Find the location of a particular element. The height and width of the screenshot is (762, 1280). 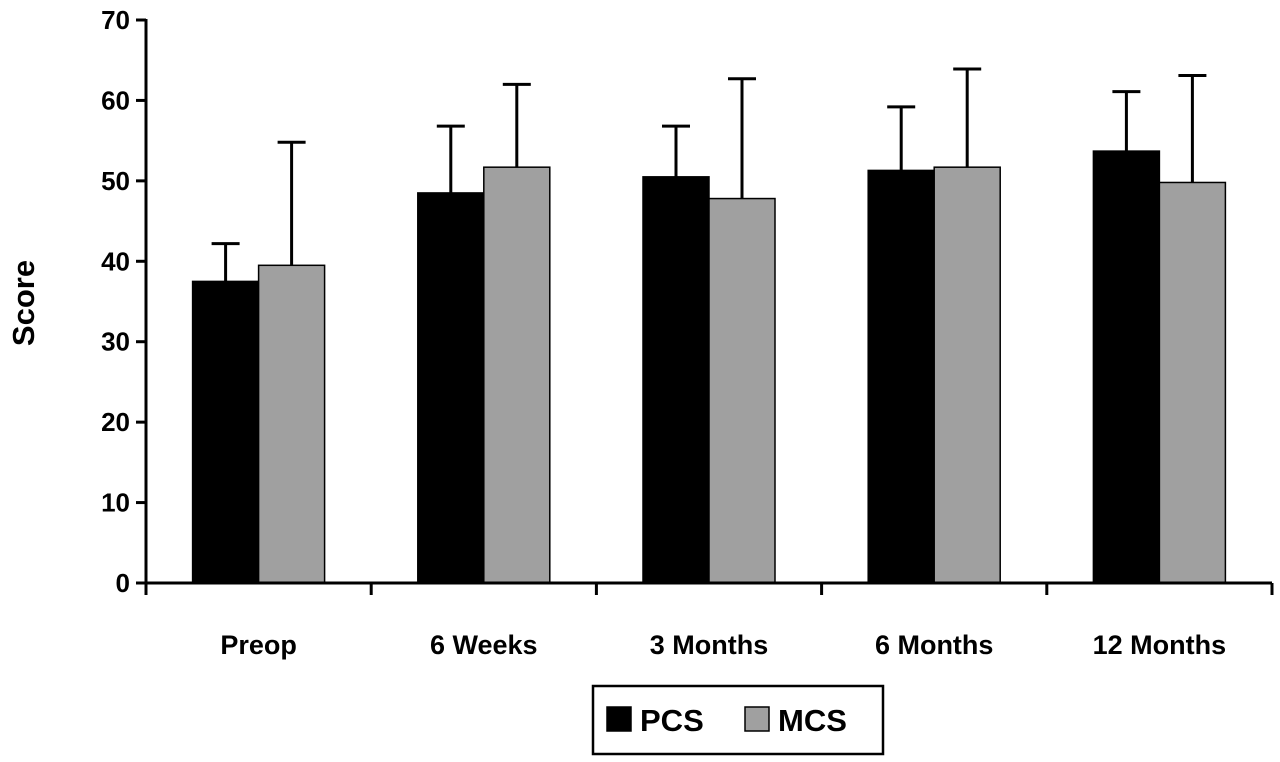

x-tick-label: 12 Months is located at coordinates (1160, 645).